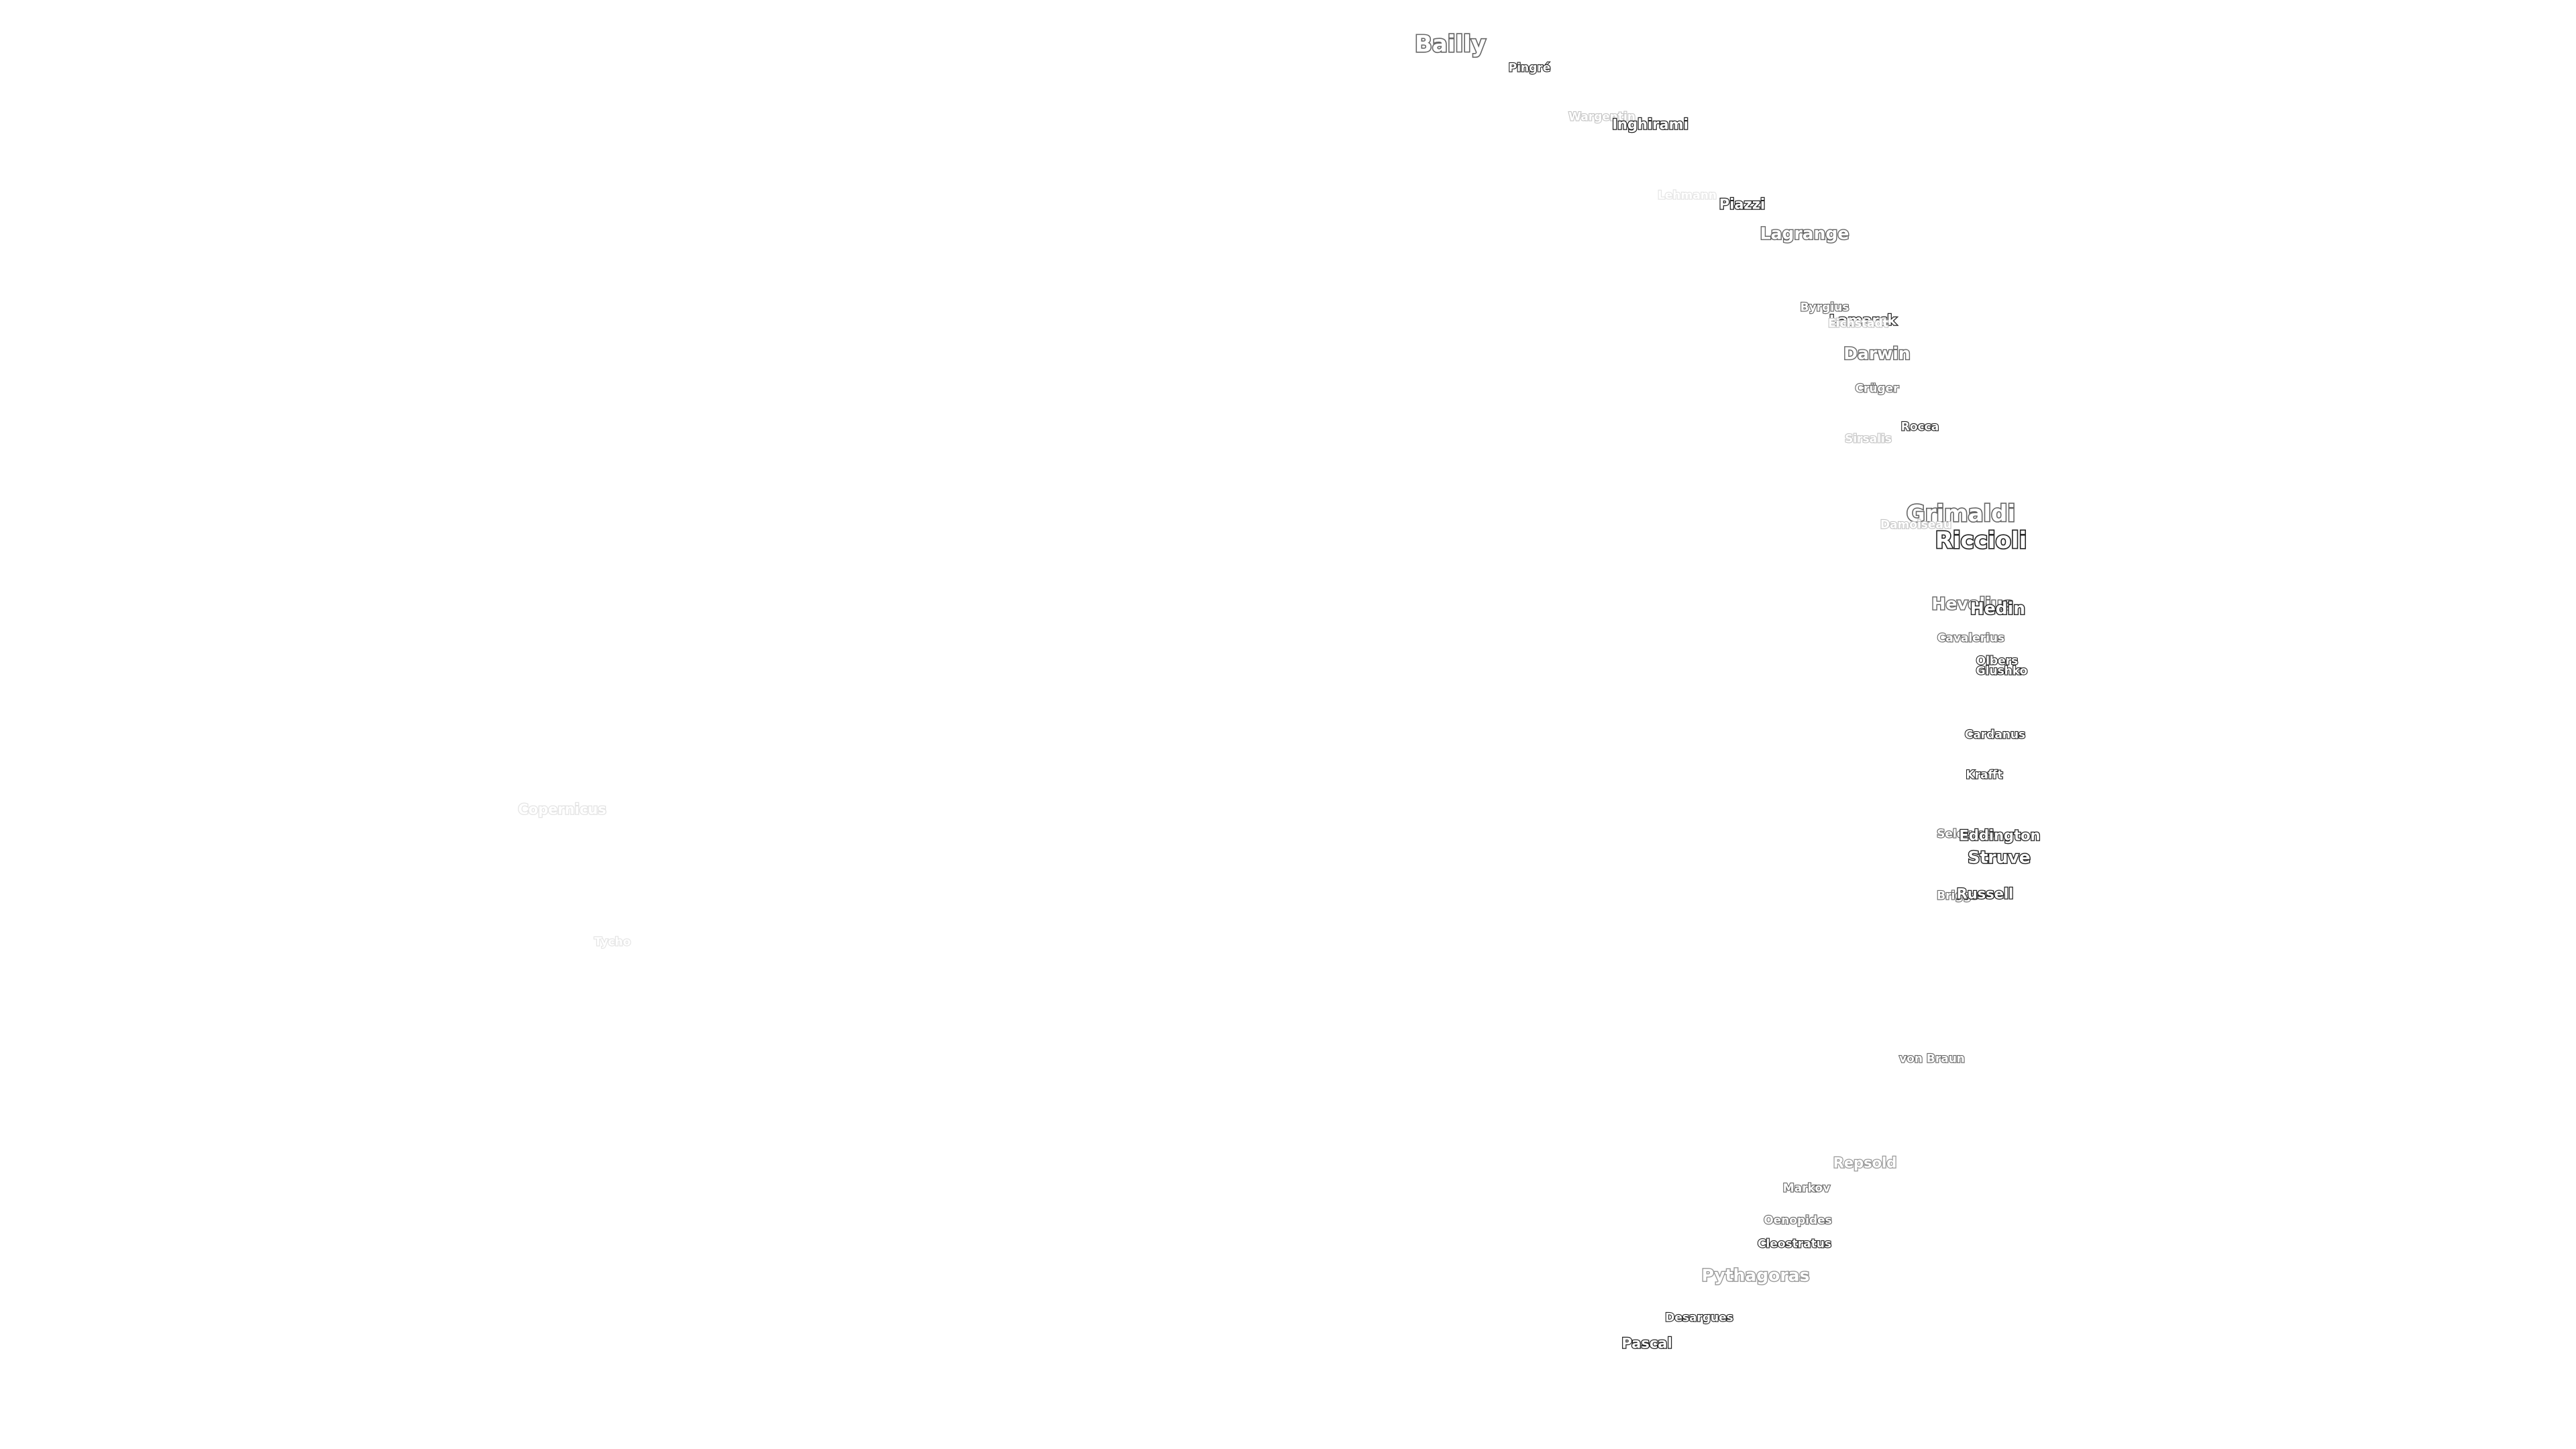 This screenshot has width=2576, height=1449. I want to click on crater-label-darwin: Darwin, so click(1877, 353).